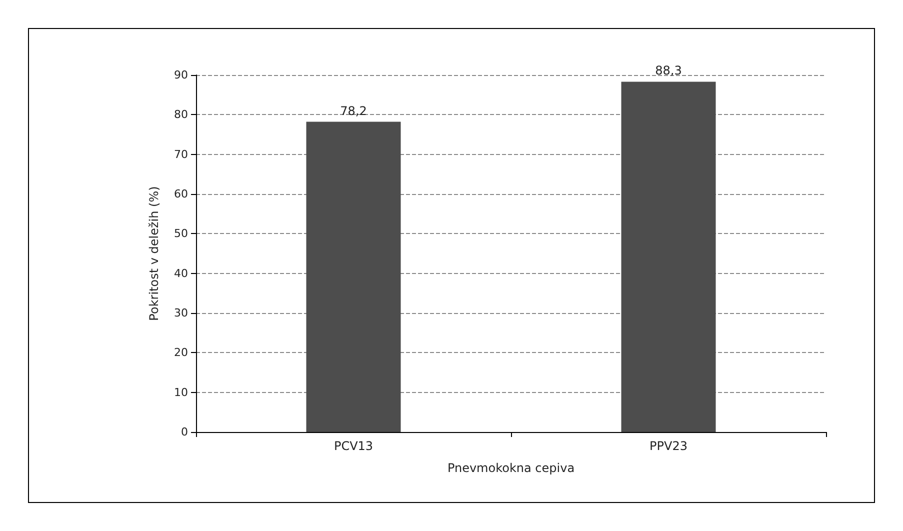 This screenshot has width=903, height=531. Describe the element at coordinates (181, 75) in the screenshot. I see `y-tick-label: 90` at that location.